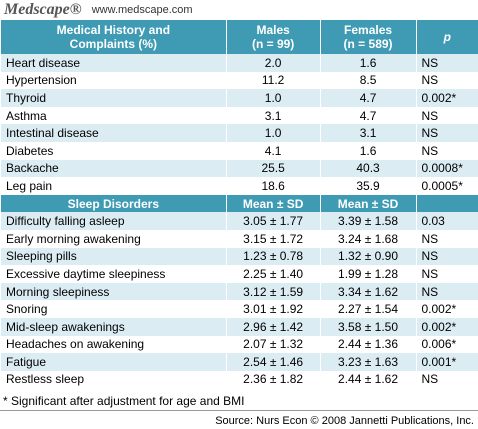 This screenshot has width=478, height=429. What do you see at coordinates (446, 362) in the screenshot?
I see `table-cell: 0.001*` at bounding box center [446, 362].